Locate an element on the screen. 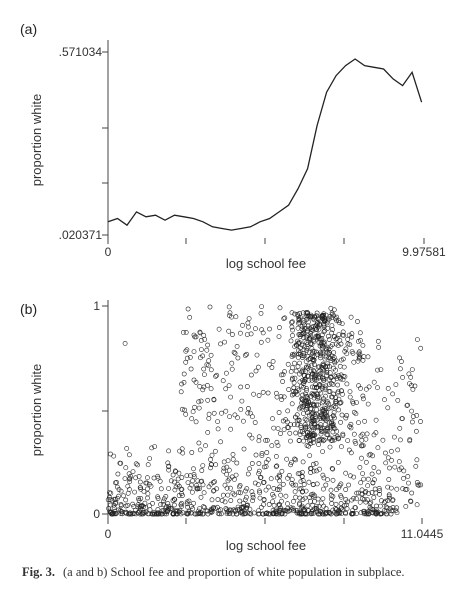  panel-b-xtick-label-left: 0 is located at coordinates (108, 534).